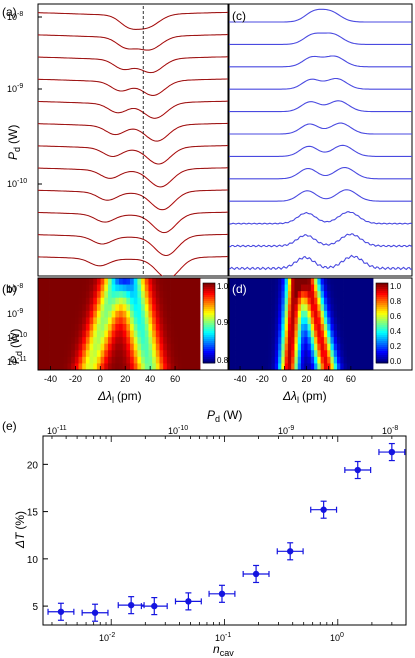 This screenshot has height=658, width=415. Describe the element at coordinates (290, 551) in the screenshot. I see `data-point` at that location.